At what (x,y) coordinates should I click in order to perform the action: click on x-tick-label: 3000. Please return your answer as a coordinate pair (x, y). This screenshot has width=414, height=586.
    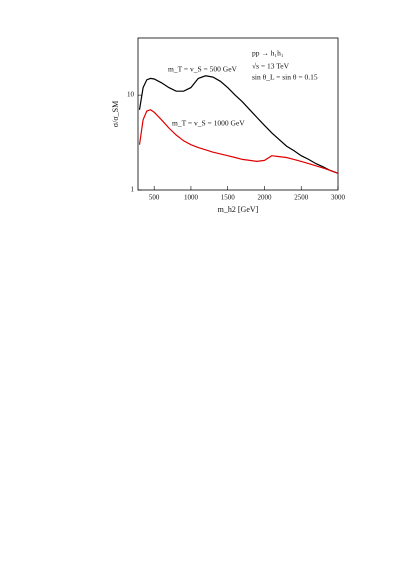
    Looking at the image, I should click on (338, 198).